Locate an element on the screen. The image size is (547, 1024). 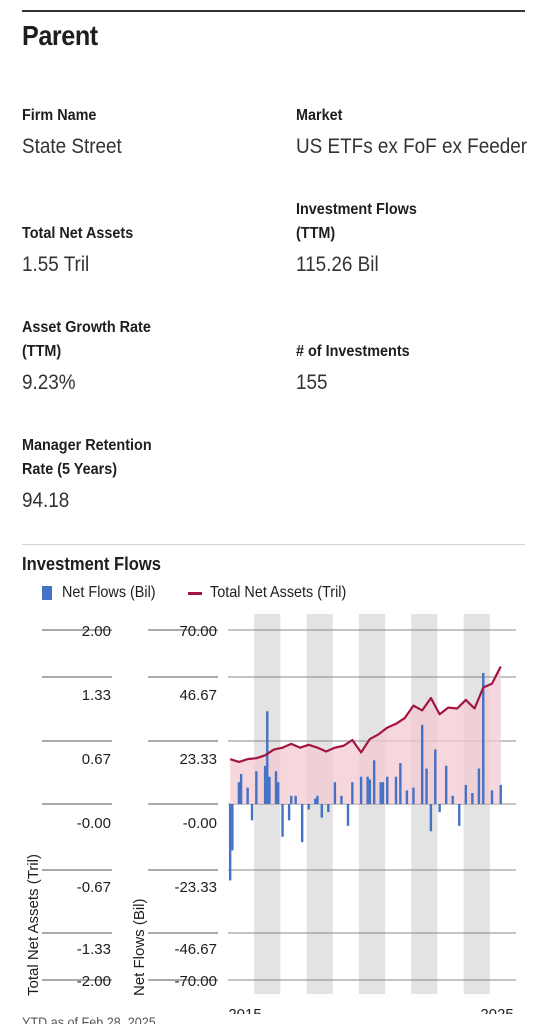
left-axis-tick-label: -1.33 is located at coordinates (94, 949).